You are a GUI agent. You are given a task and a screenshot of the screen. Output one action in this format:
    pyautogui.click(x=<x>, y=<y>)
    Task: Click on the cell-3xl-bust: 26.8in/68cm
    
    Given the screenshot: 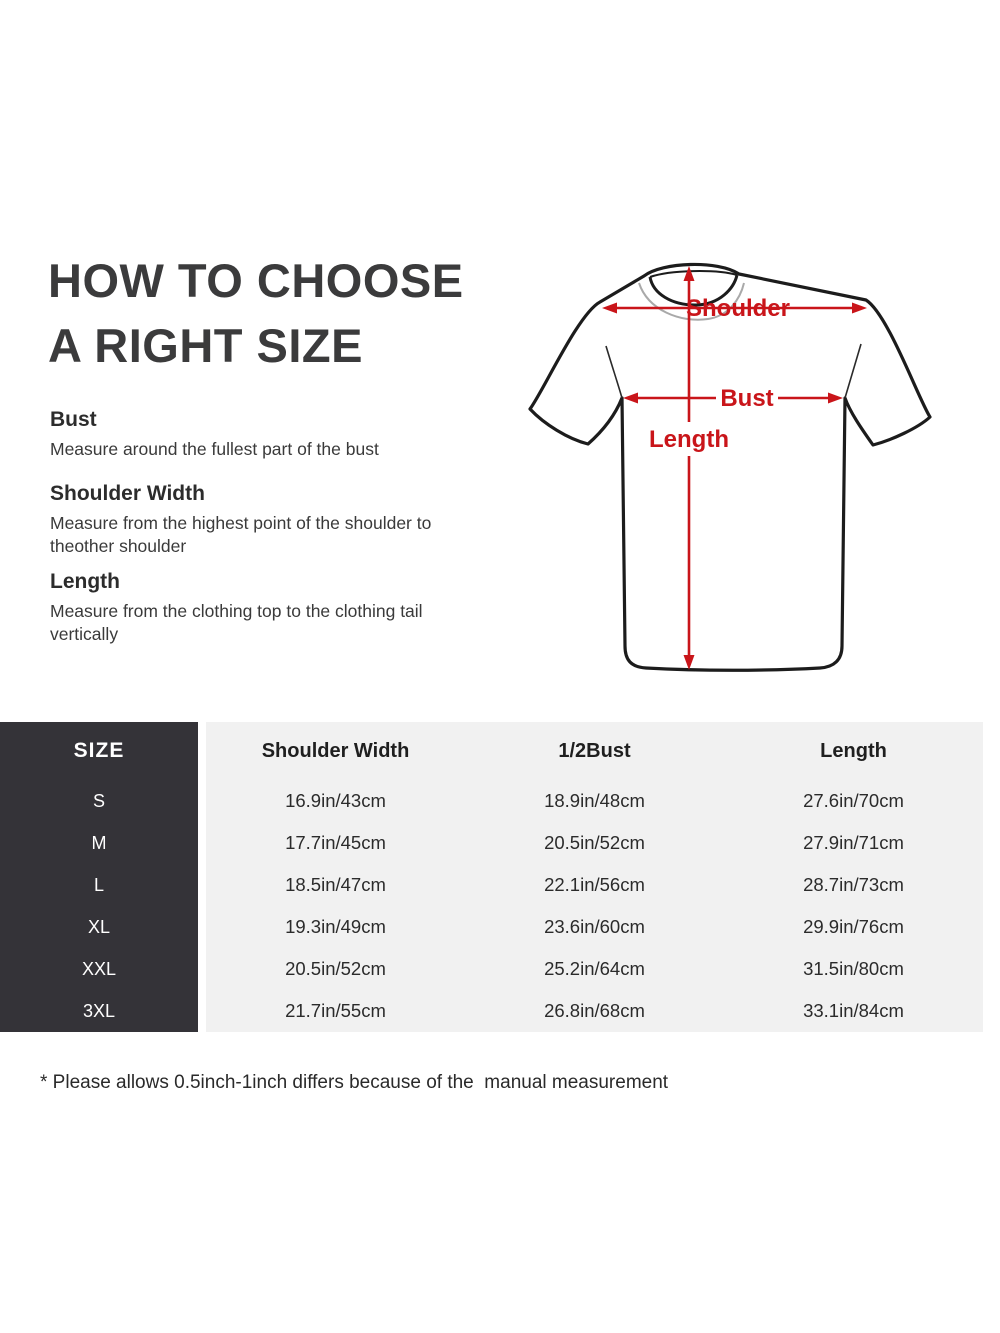 What is the action you would take?
    pyautogui.click(x=594, y=1010)
    